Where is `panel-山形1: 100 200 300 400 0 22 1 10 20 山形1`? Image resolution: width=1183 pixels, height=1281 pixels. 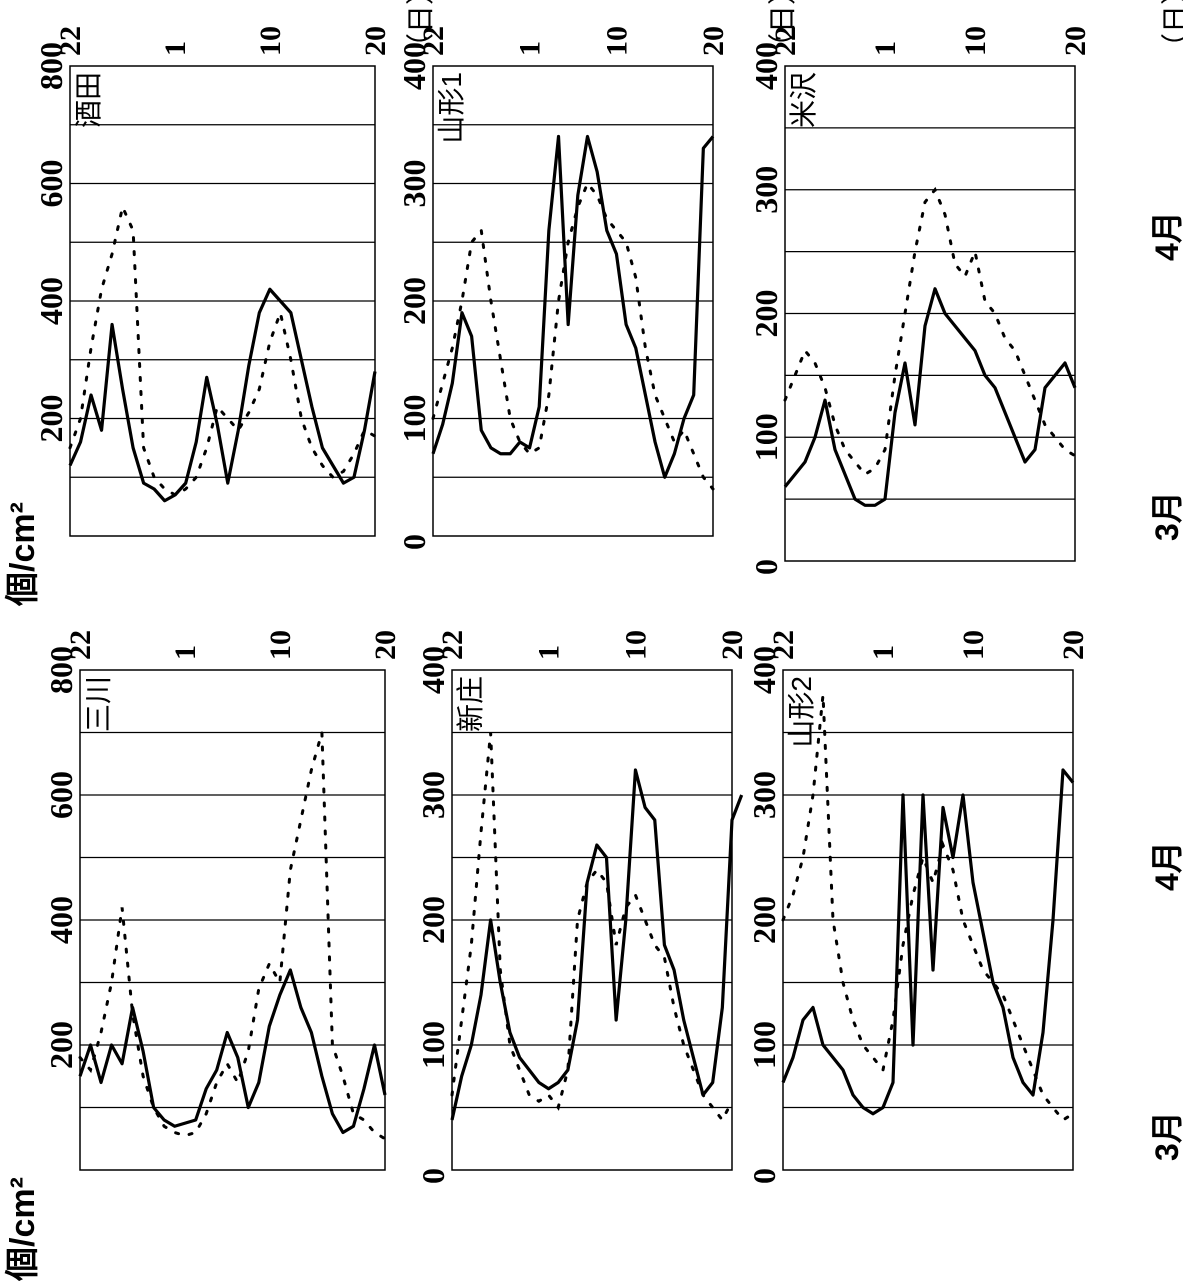 panel-山形1: 100 200 300 400 0 22 1 10 20 山形1 is located at coordinates (563, 288).